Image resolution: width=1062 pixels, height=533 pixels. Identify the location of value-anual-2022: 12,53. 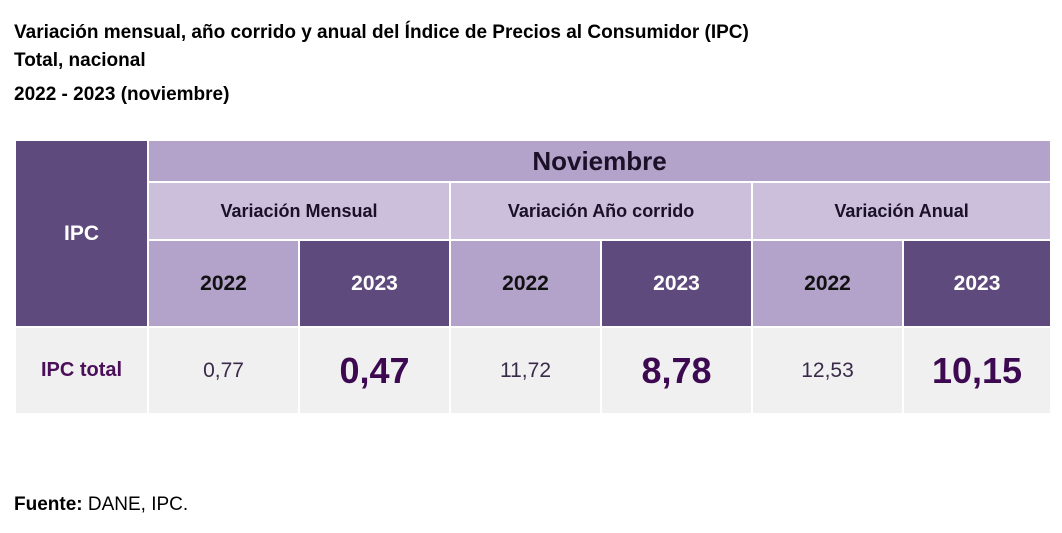
(827, 370).